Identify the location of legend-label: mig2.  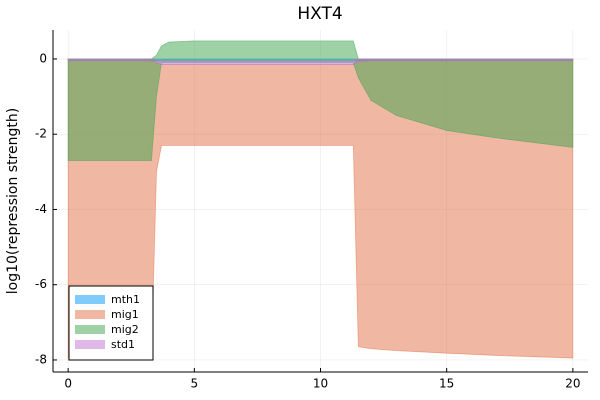
(125, 329).